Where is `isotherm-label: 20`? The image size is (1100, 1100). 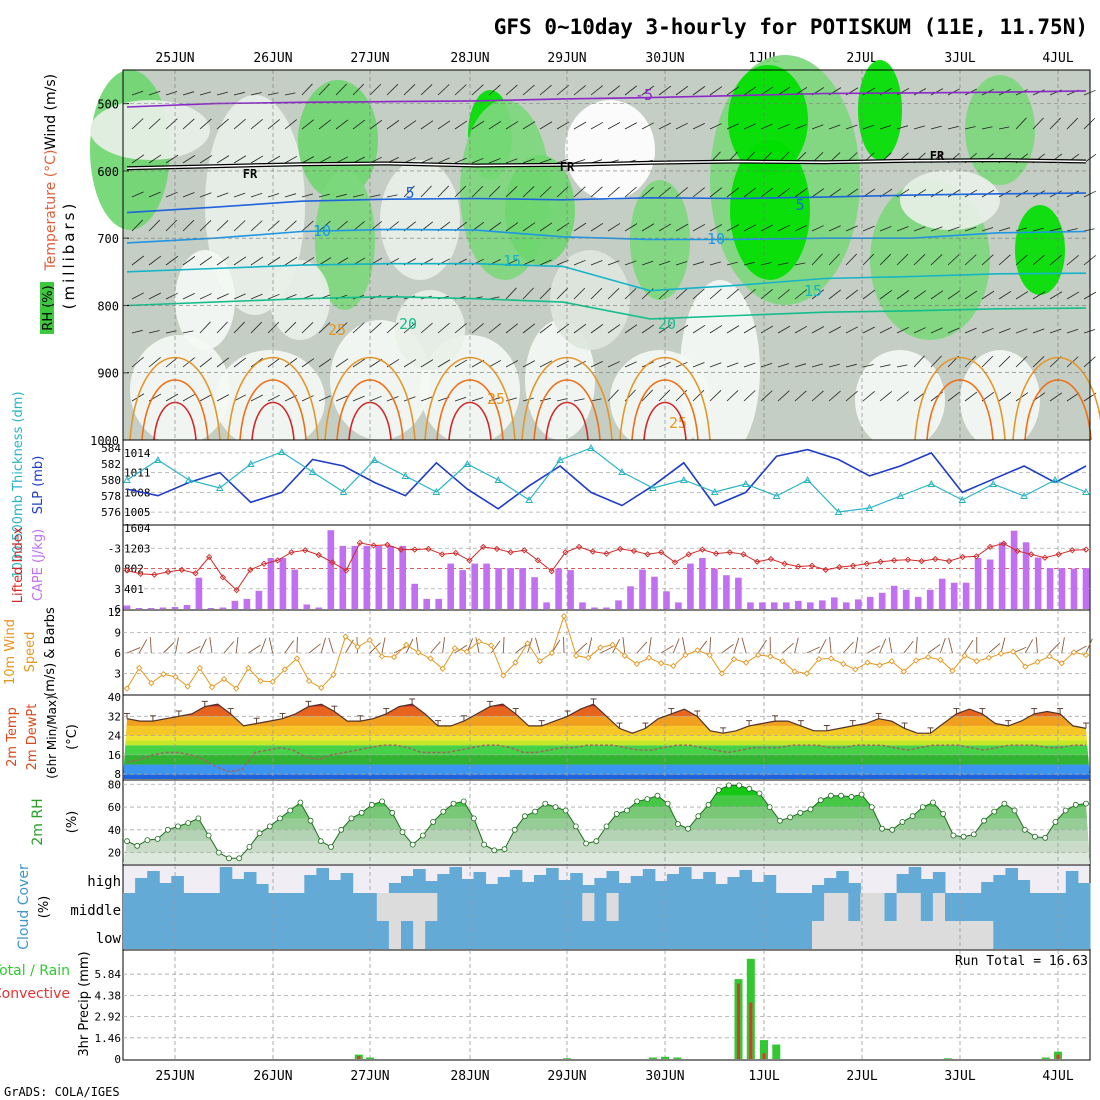 isotherm-label: 20 is located at coordinates (408, 324).